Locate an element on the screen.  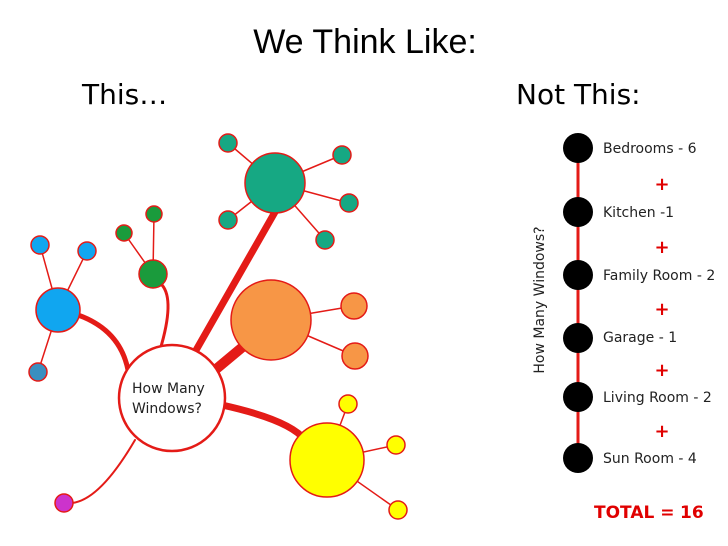
axis-label: How Many Windows? is located at coordinates (540, 299).